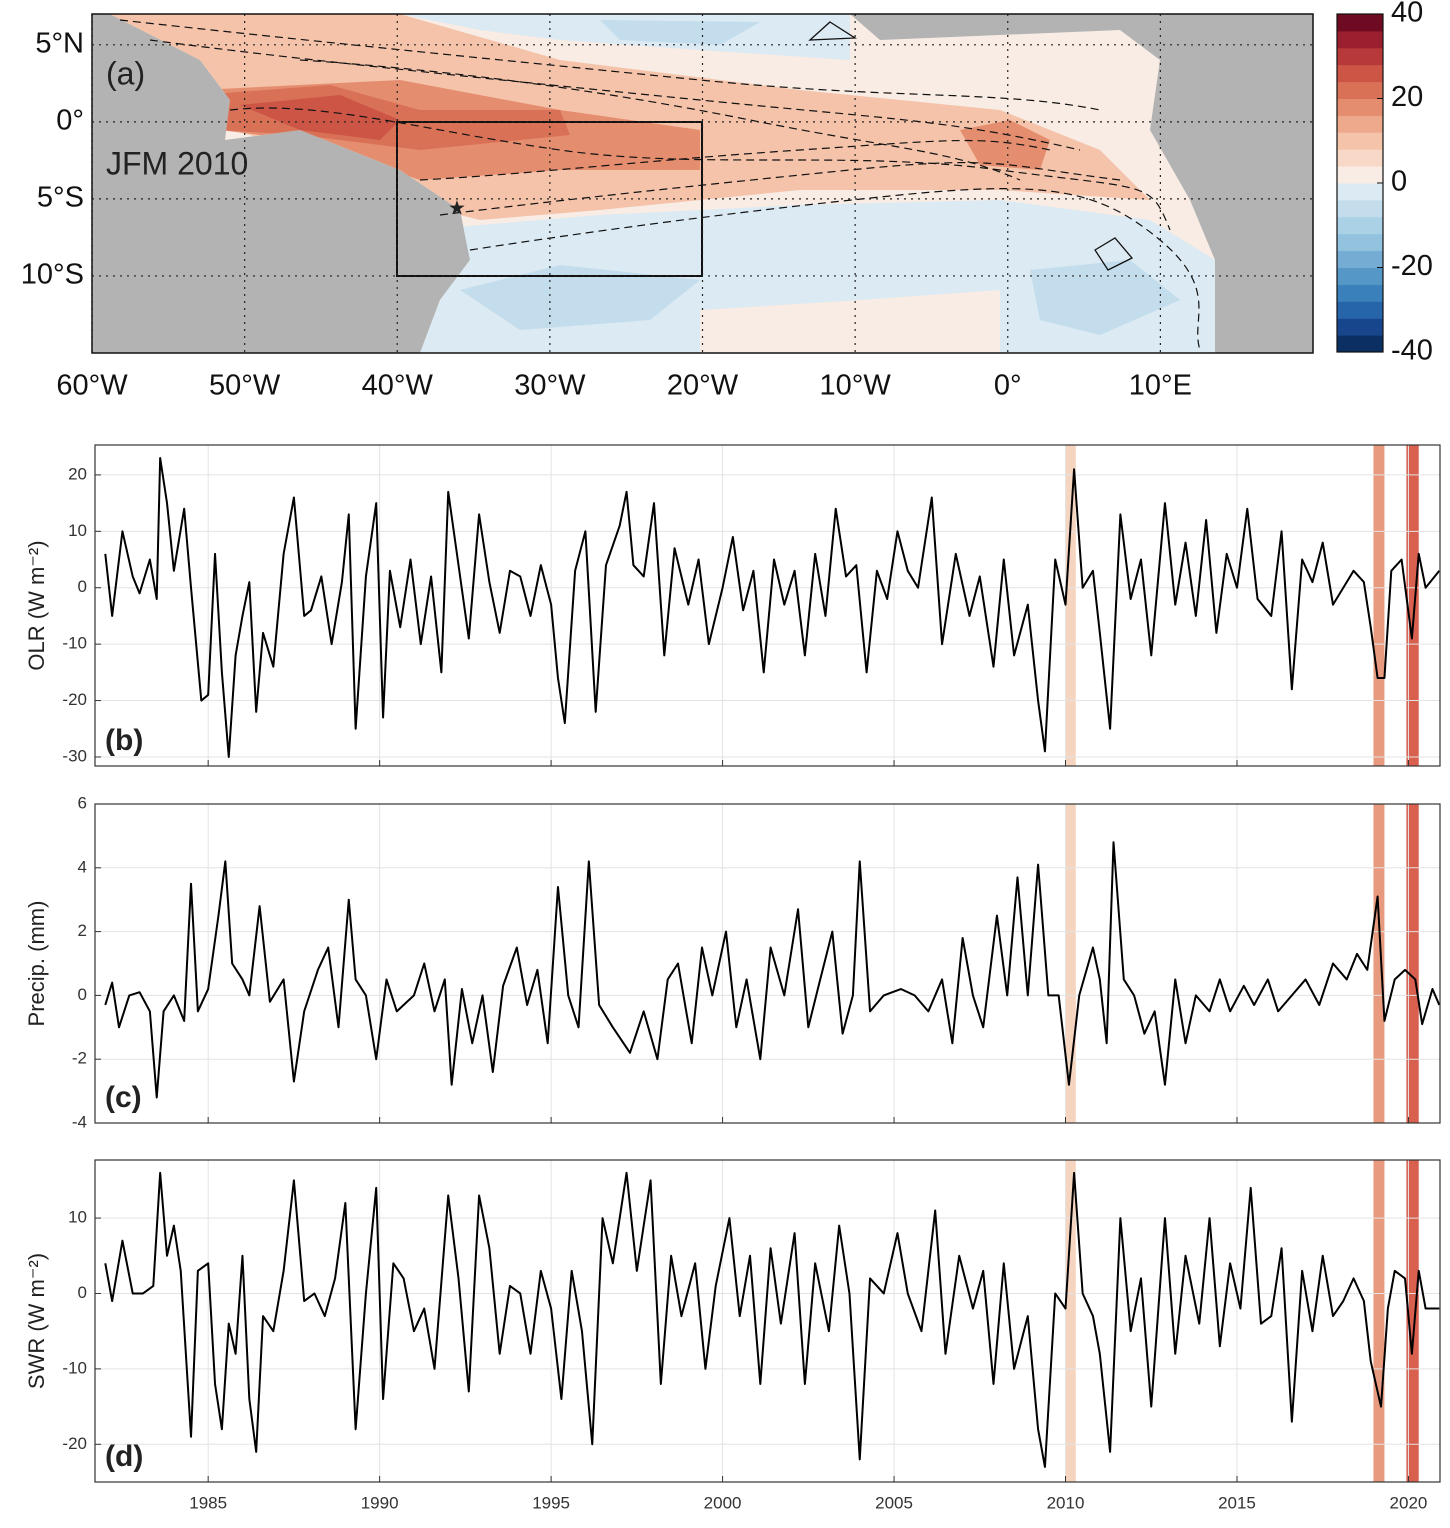 This screenshot has height=1528, width=1450. What do you see at coordinates (82, 802) in the screenshot?
I see `y-tick-label: 6` at bounding box center [82, 802].